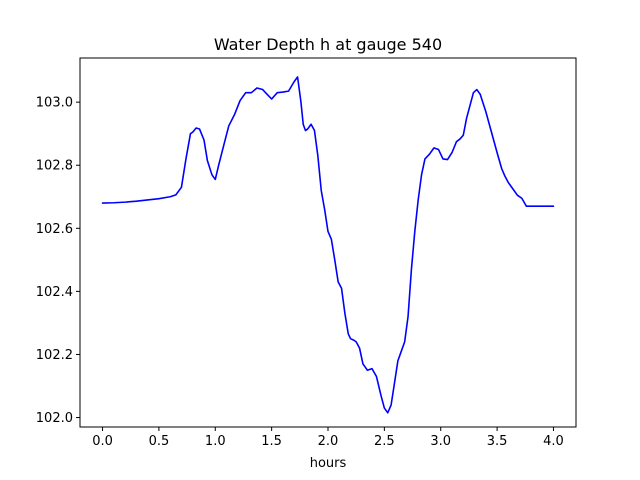 The height and width of the screenshot is (480, 640). What do you see at coordinates (54, 103) in the screenshot?
I see `y-tick-label: 103.0` at bounding box center [54, 103].